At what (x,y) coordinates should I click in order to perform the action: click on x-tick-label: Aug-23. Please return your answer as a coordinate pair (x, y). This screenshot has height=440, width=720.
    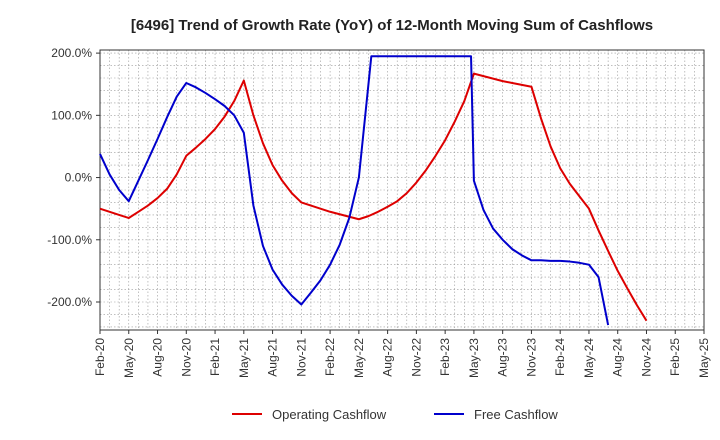
    Looking at the image, I should click on (503, 357).